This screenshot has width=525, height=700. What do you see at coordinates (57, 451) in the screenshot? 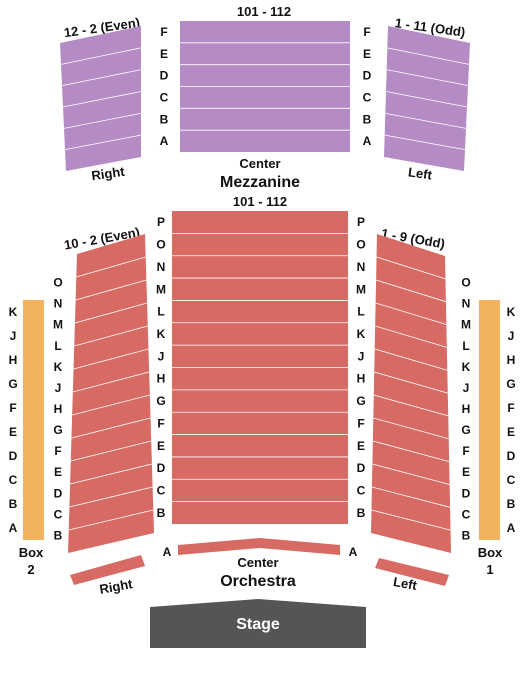
I see `orch-right-row-label: F` at bounding box center [57, 451].